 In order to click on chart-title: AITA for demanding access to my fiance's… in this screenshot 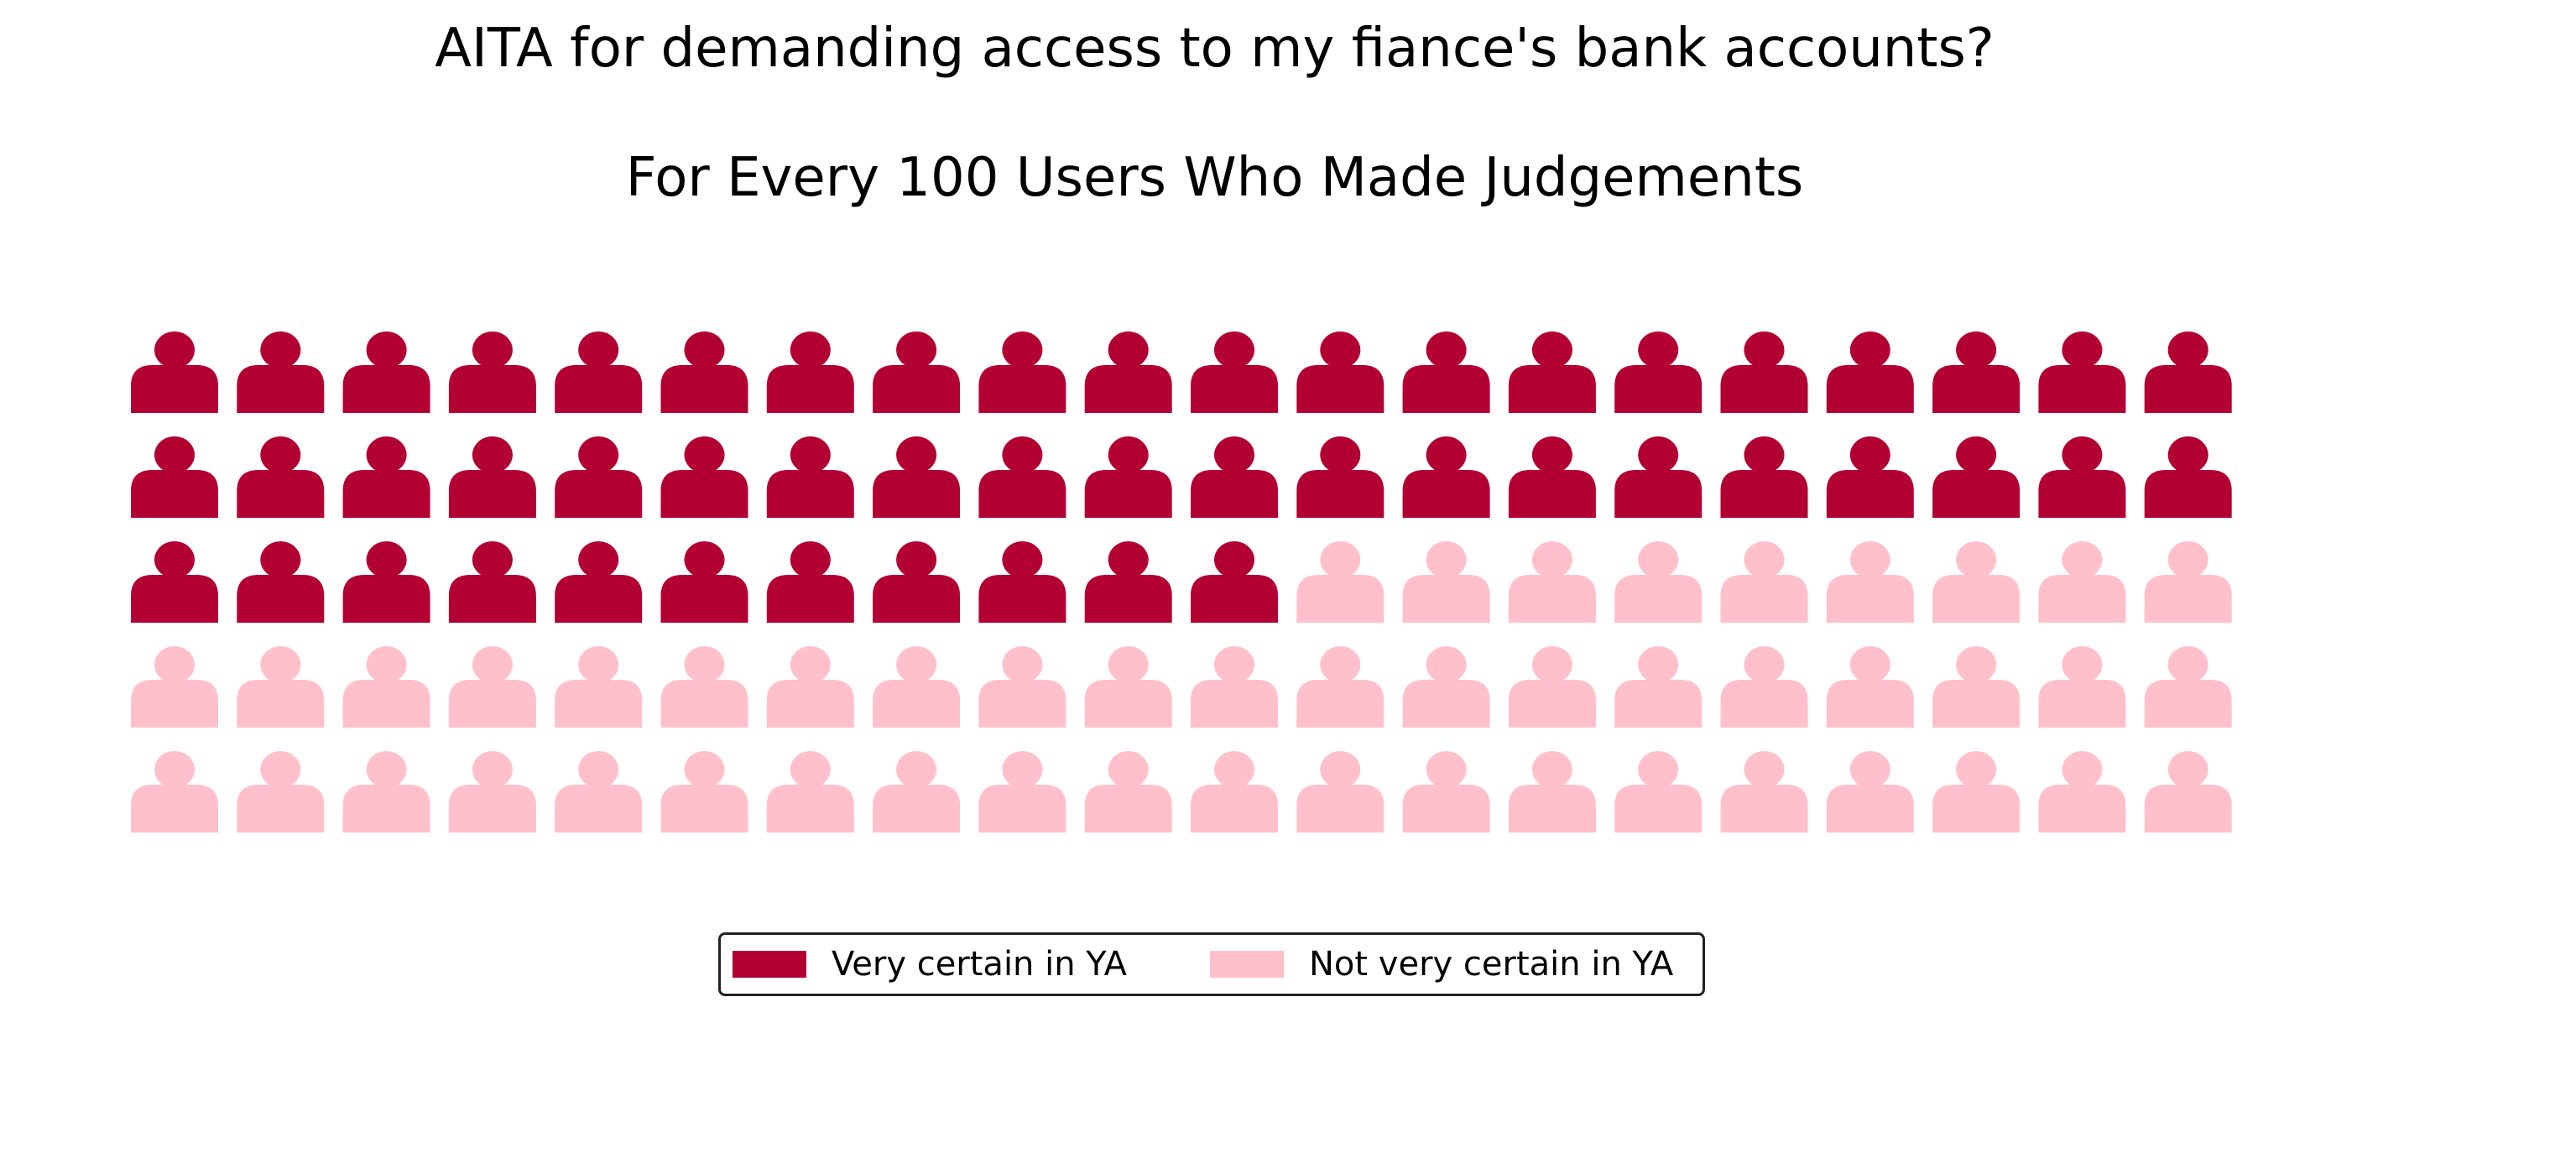, I will do `click(1215, 49)`.